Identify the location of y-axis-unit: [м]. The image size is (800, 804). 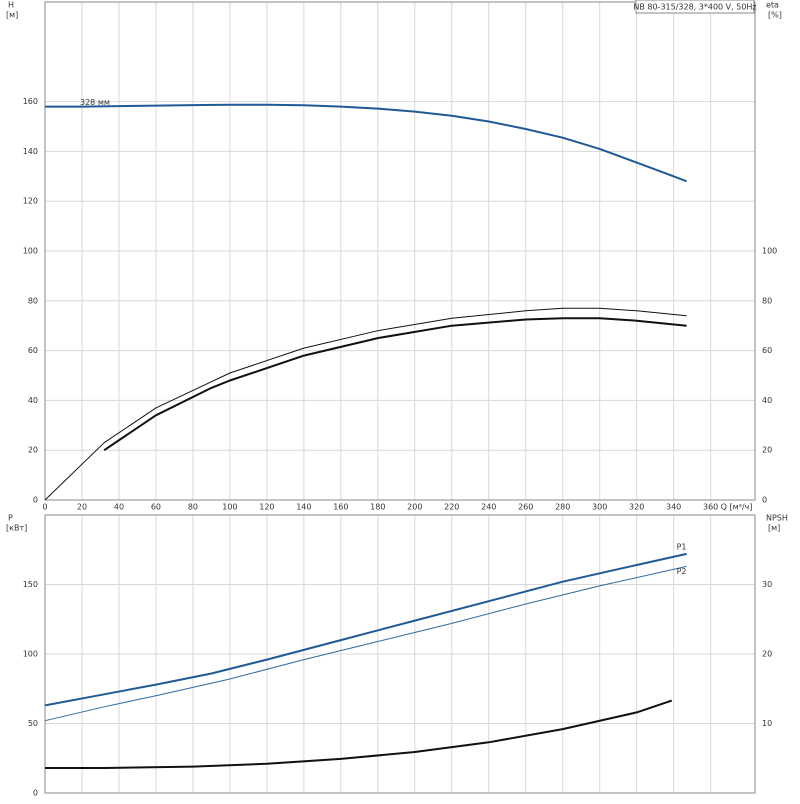
(12, 15).